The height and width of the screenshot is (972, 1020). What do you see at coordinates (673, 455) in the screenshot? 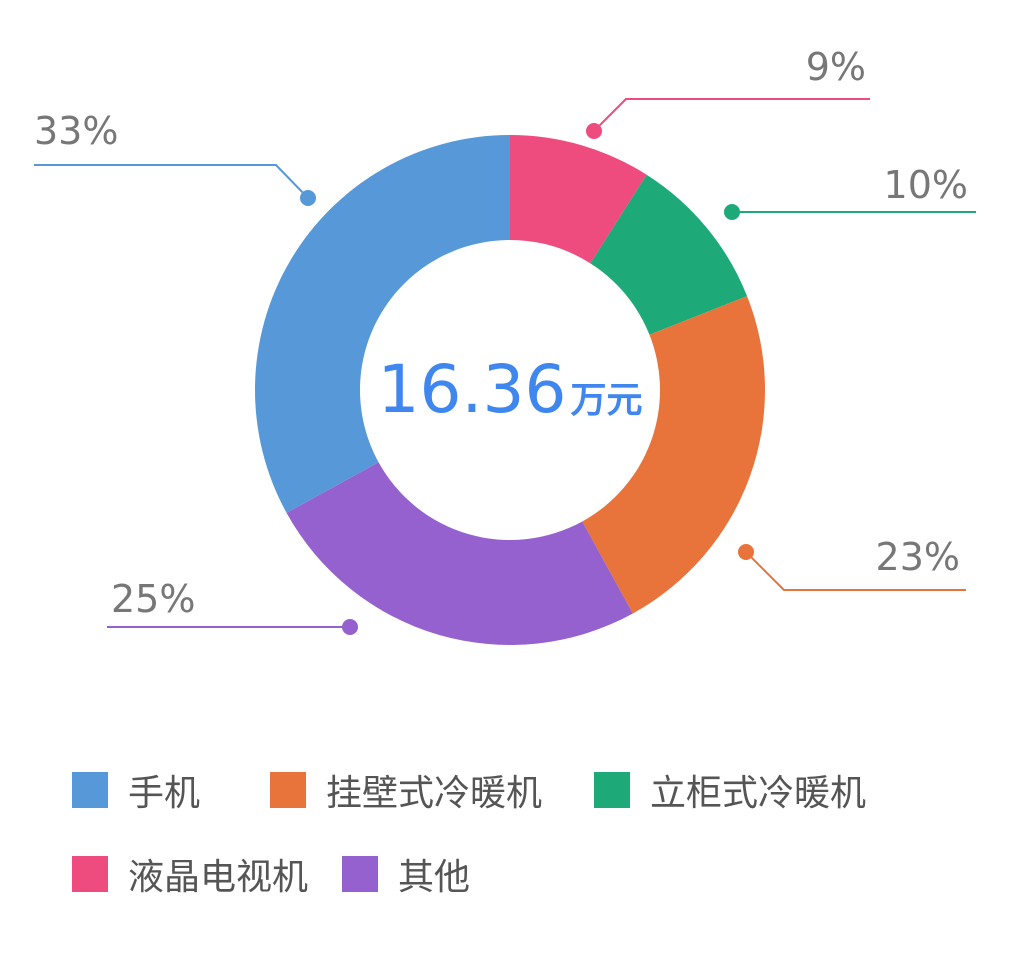
I see `slice-wall-ac` at bounding box center [673, 455].